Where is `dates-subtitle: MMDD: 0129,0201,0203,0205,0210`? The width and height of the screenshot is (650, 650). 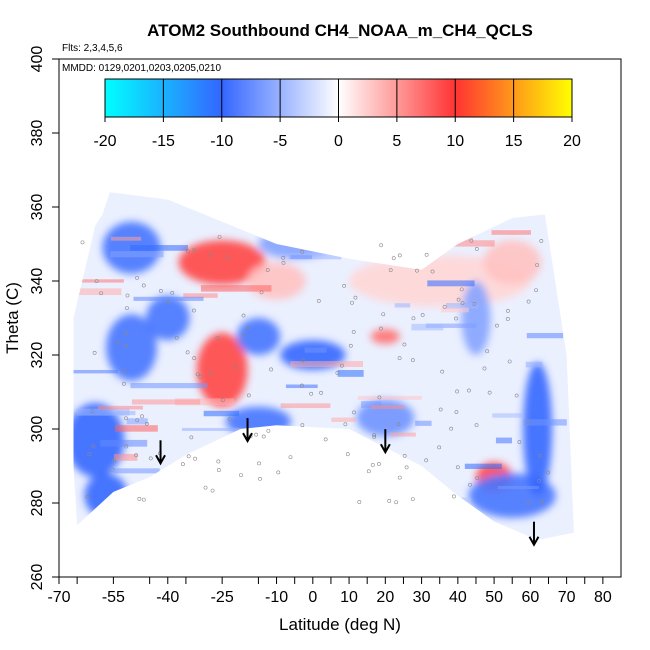 dates-subtitle: MMDD: 0129,0201,0203,0205,0210 is located at coordinates (141, 68).